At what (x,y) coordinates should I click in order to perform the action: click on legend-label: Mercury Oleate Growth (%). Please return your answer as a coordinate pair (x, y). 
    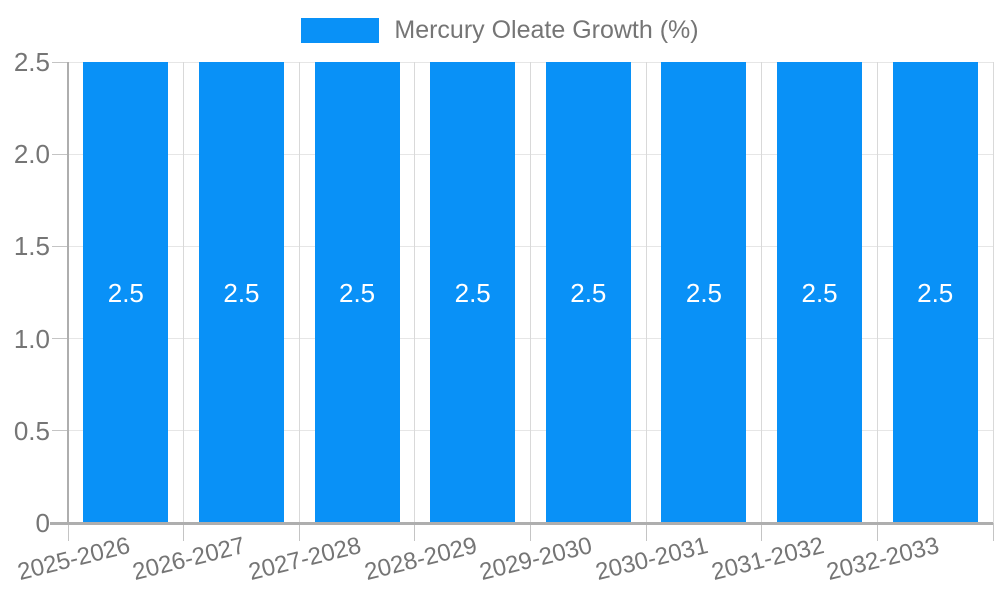
    Looking at the image, I should click on (546, 30).